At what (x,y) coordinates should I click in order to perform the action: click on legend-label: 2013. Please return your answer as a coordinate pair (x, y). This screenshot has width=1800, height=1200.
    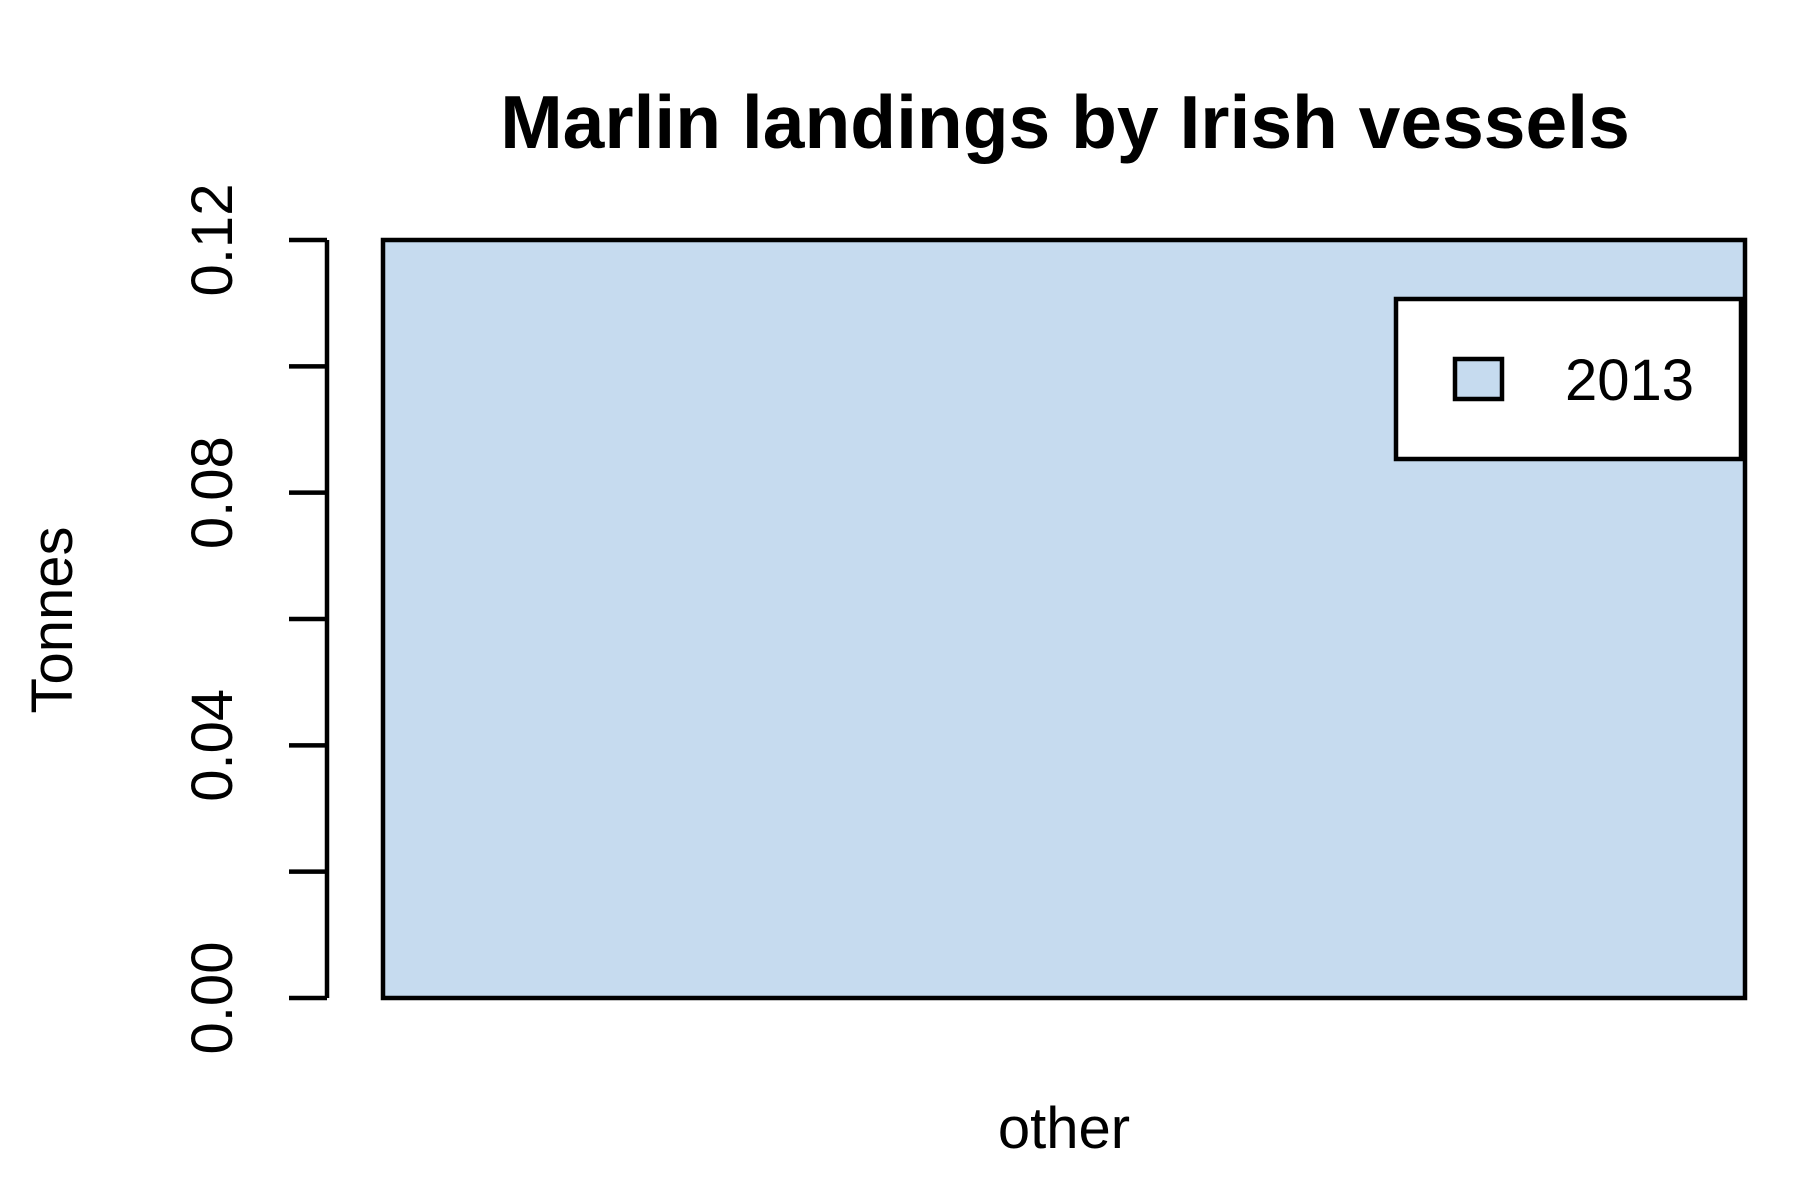
    Looking at the image, I should click on (1629, 380).